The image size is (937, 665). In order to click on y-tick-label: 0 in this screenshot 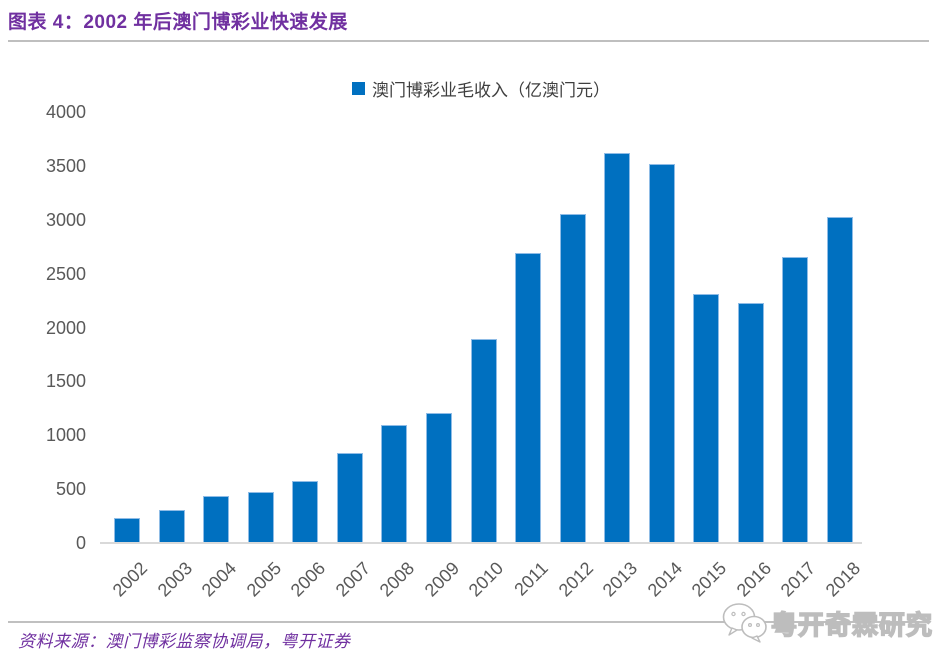, I will do `click(80, 543)`.